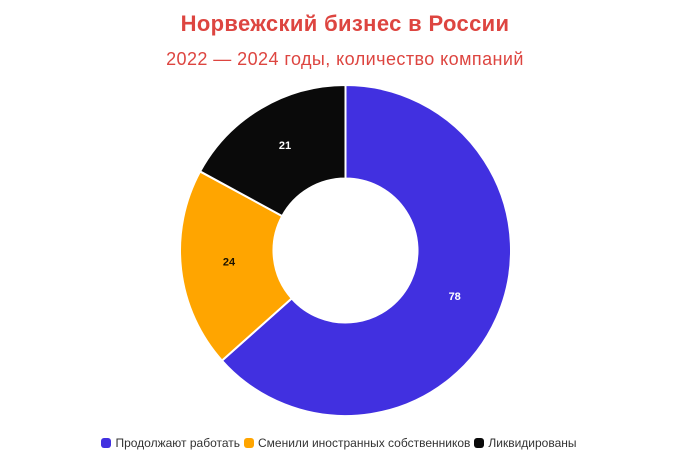 This screenshot has width=680, height=462. Describe the element at coordinates (455, 297) in the screenshot. I see `svg-text: 78` at that location.